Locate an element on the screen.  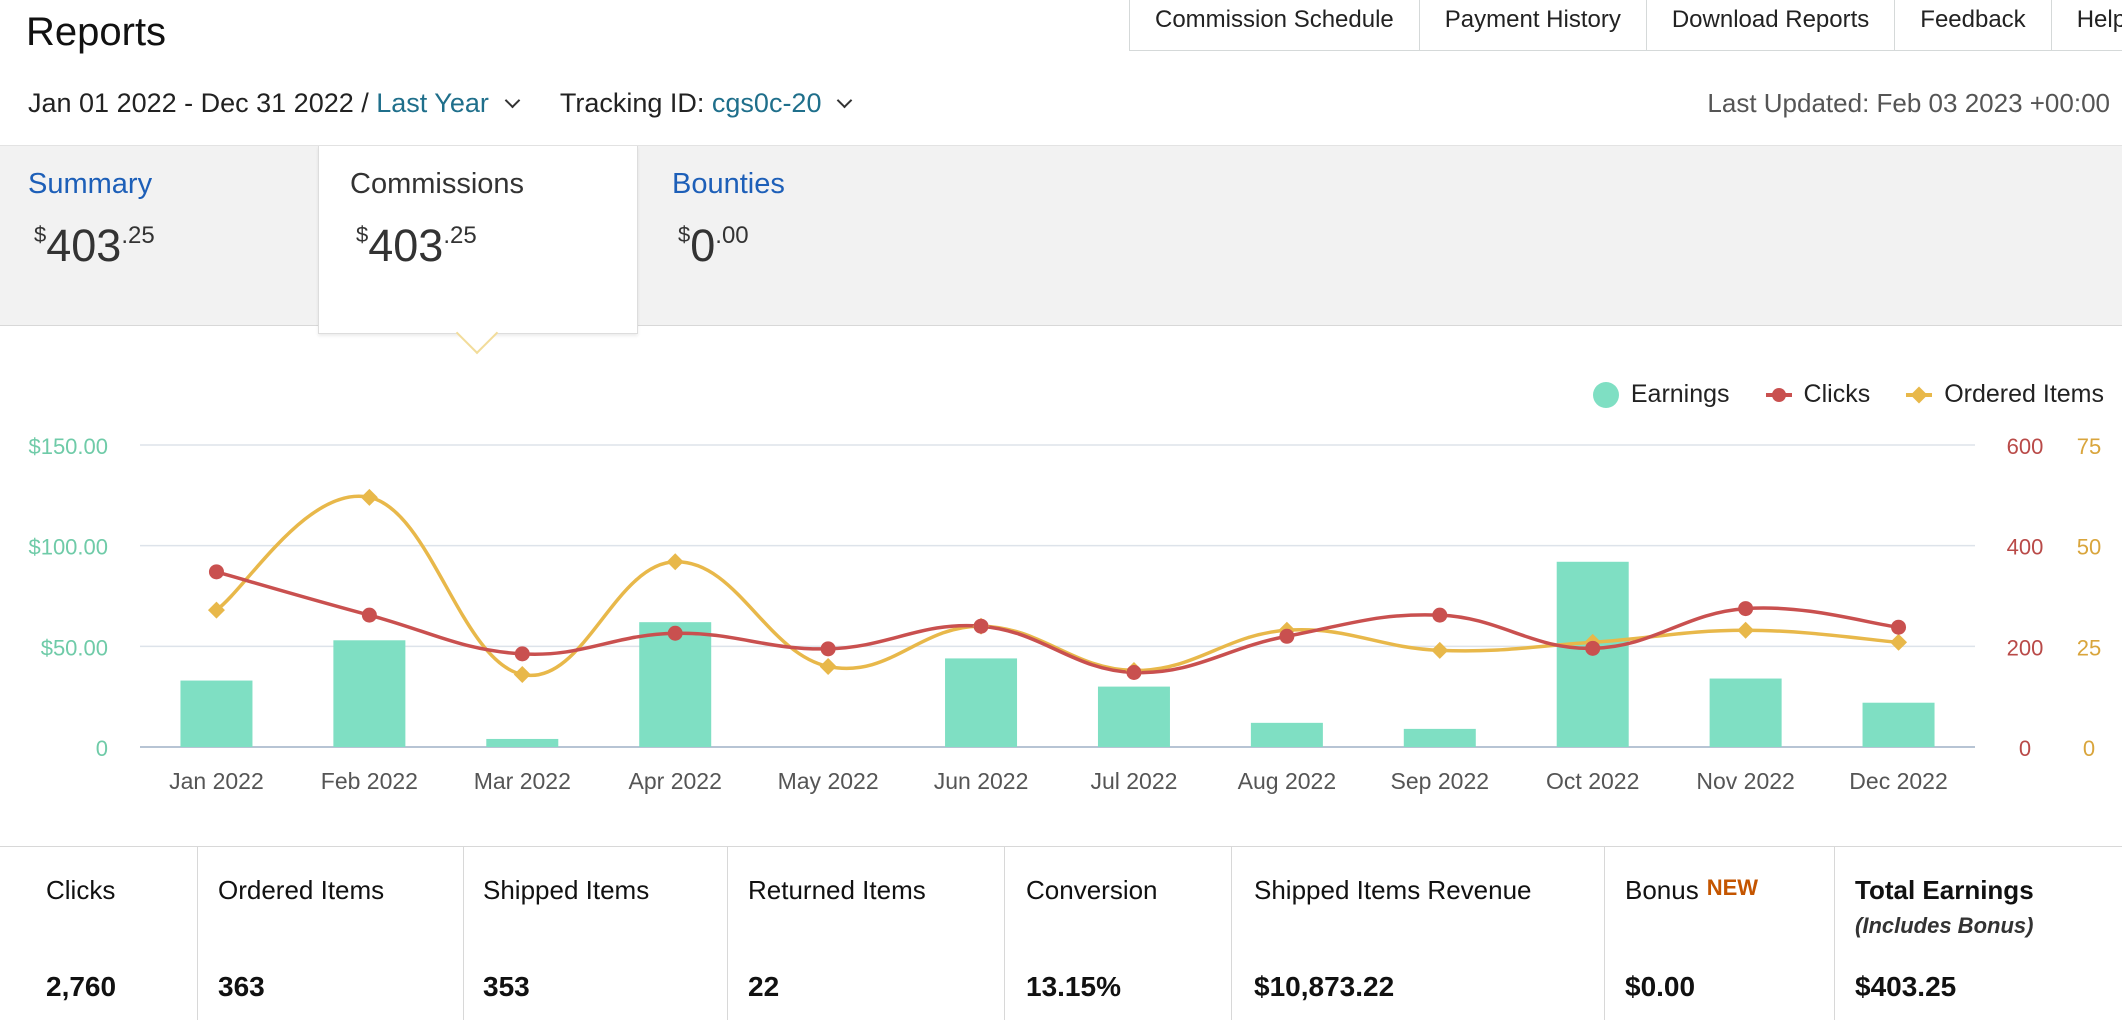
tab-summary: Summary $403.25 is located at coordinates (159, 236).